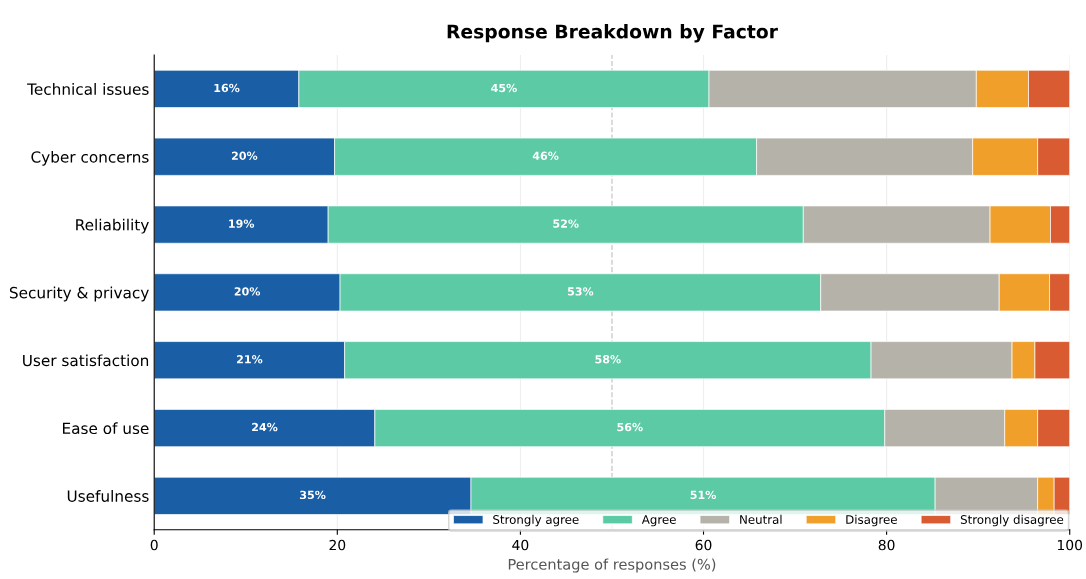 The height and width of the screenshot is (579, 1086). Describe the element at coordinates (313, 495) in the screenshot. I see `data-label: 35%` at that location.